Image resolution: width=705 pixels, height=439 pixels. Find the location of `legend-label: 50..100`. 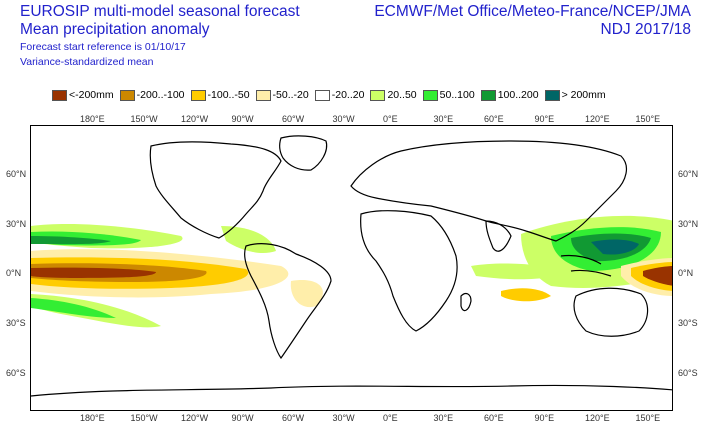

legend-label: 50..100 is located at coordinates (457, 95).